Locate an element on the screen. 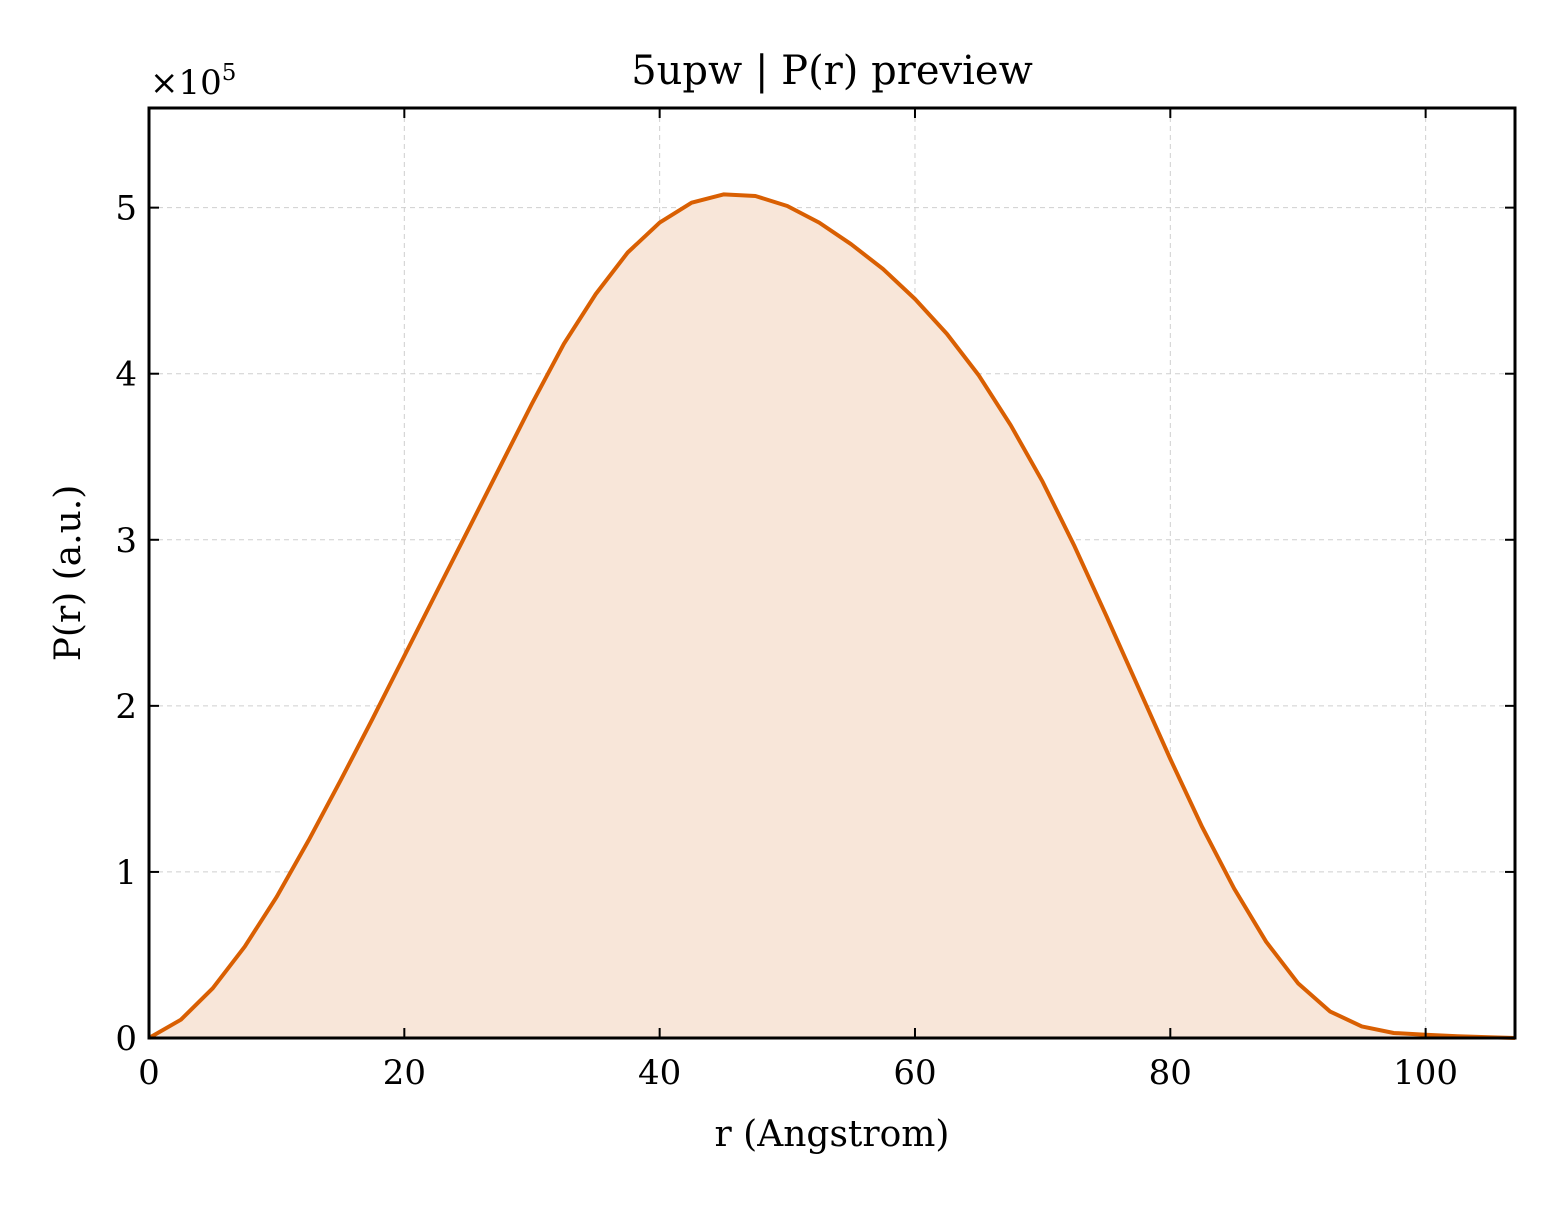 This screenshot has width=1560, height=1205. y-tick-label: 3 is located at coordinates (126, 541).